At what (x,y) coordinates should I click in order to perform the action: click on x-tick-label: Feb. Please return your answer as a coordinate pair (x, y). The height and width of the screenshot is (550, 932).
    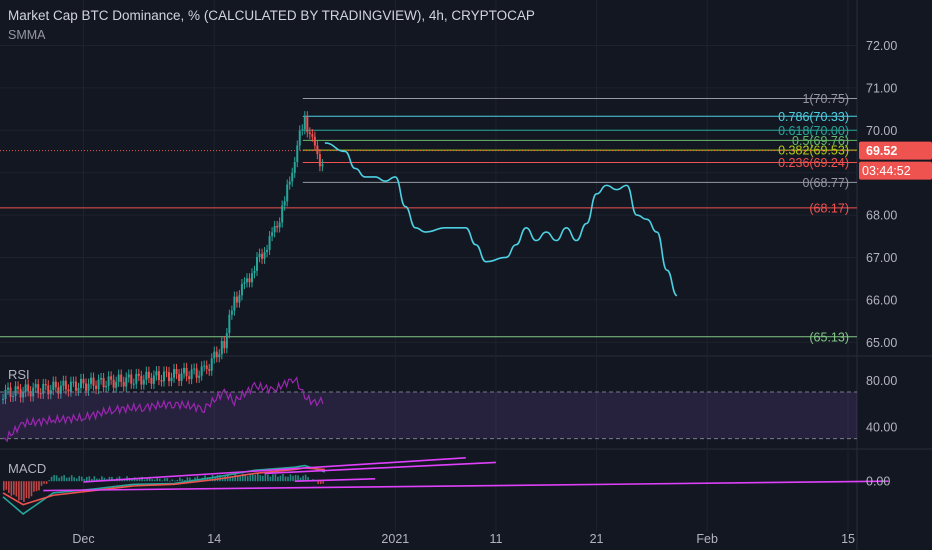
    Looking at the image, I should click on (707, 539).